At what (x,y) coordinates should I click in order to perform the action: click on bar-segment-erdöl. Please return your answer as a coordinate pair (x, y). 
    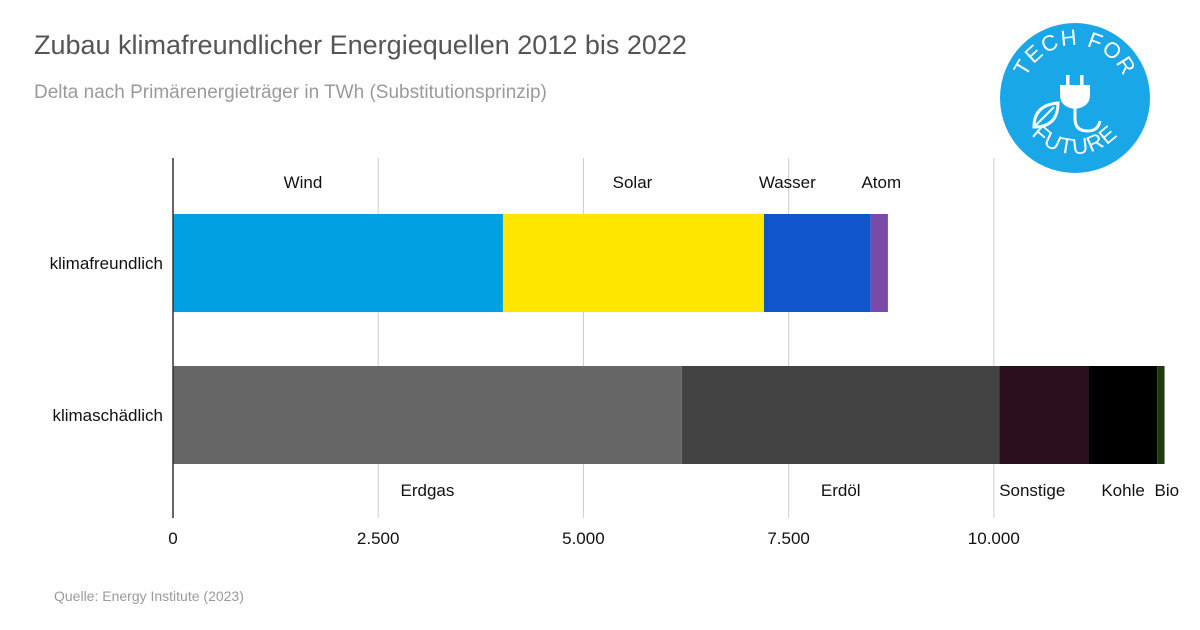
    Looking at the image, I should click on (840, 415).